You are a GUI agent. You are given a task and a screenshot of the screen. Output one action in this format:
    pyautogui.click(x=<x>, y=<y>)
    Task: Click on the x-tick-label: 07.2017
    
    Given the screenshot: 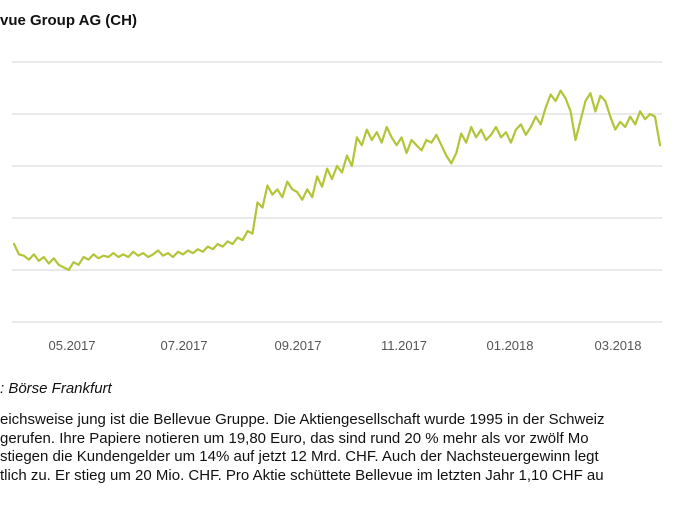 What is the action you would take?
    pyautogui.click(x=184, y=345)
    